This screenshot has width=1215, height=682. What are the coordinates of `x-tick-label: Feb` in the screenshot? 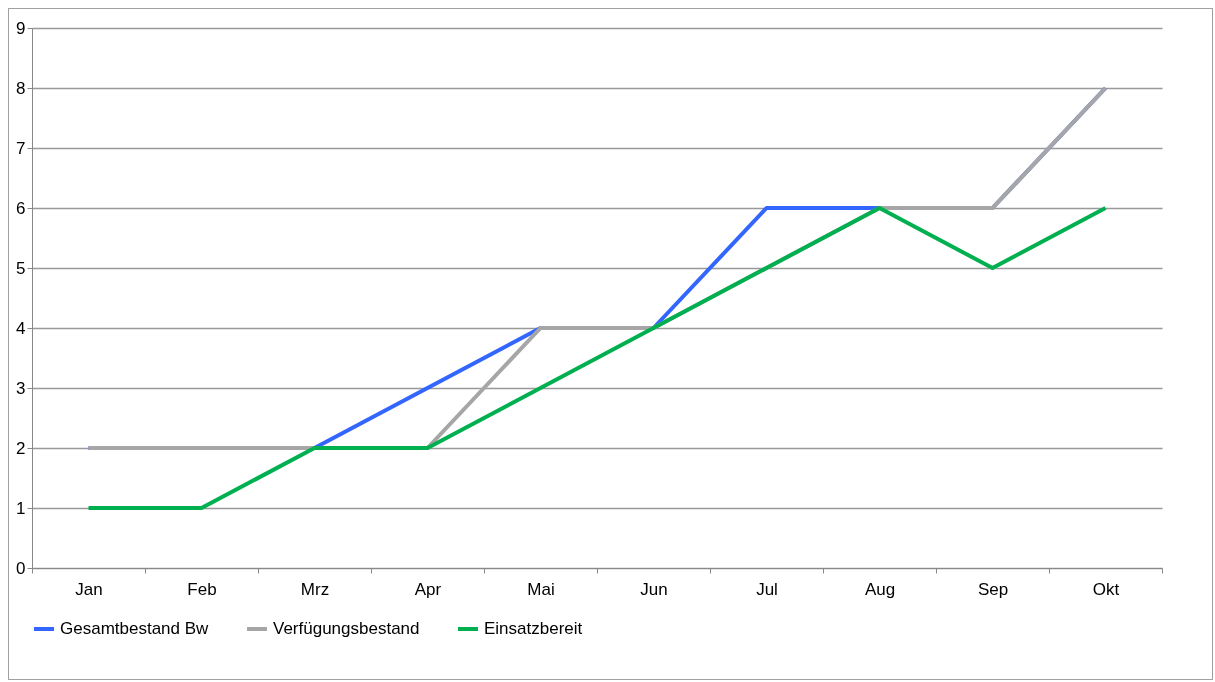 It's located at (202, 589).